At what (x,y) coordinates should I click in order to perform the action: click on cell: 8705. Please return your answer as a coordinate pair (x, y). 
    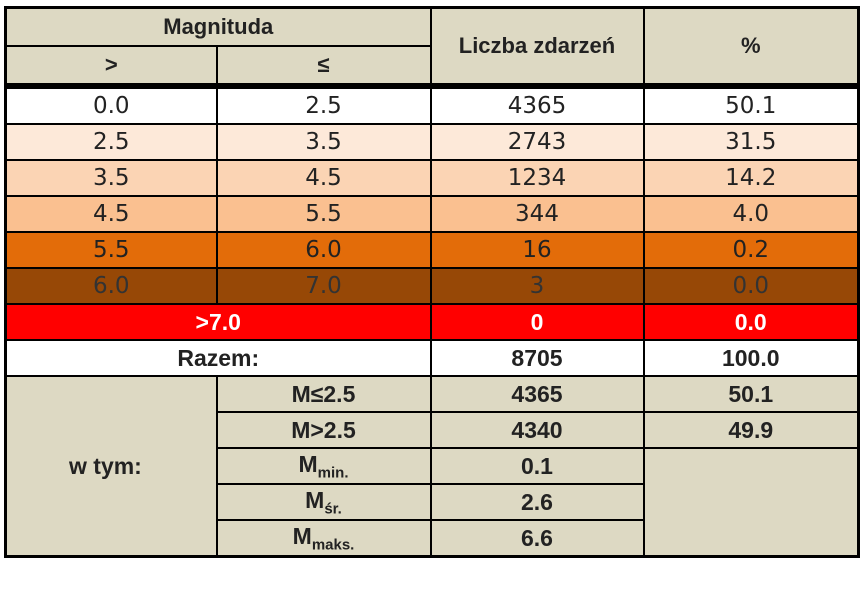
    Looking at the image, I should click on (537, 358).